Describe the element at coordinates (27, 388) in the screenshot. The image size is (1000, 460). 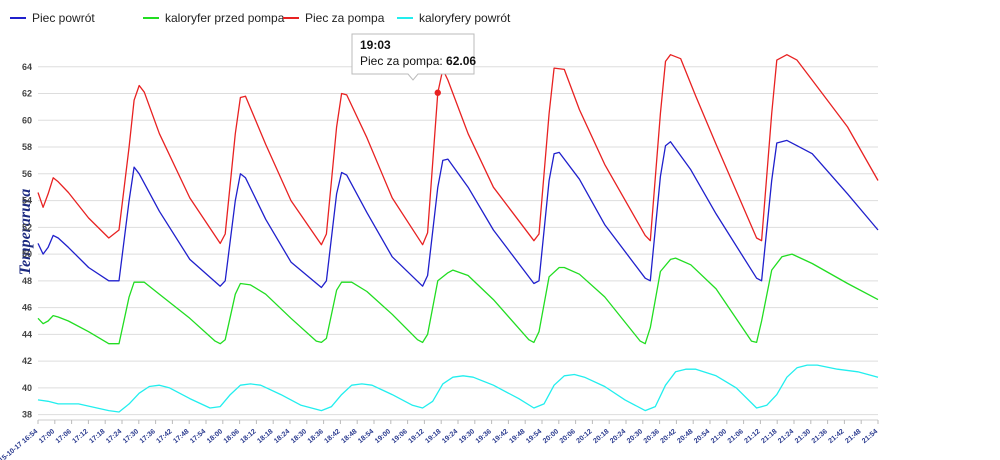
I see `y-tick-label: 40` at that location.